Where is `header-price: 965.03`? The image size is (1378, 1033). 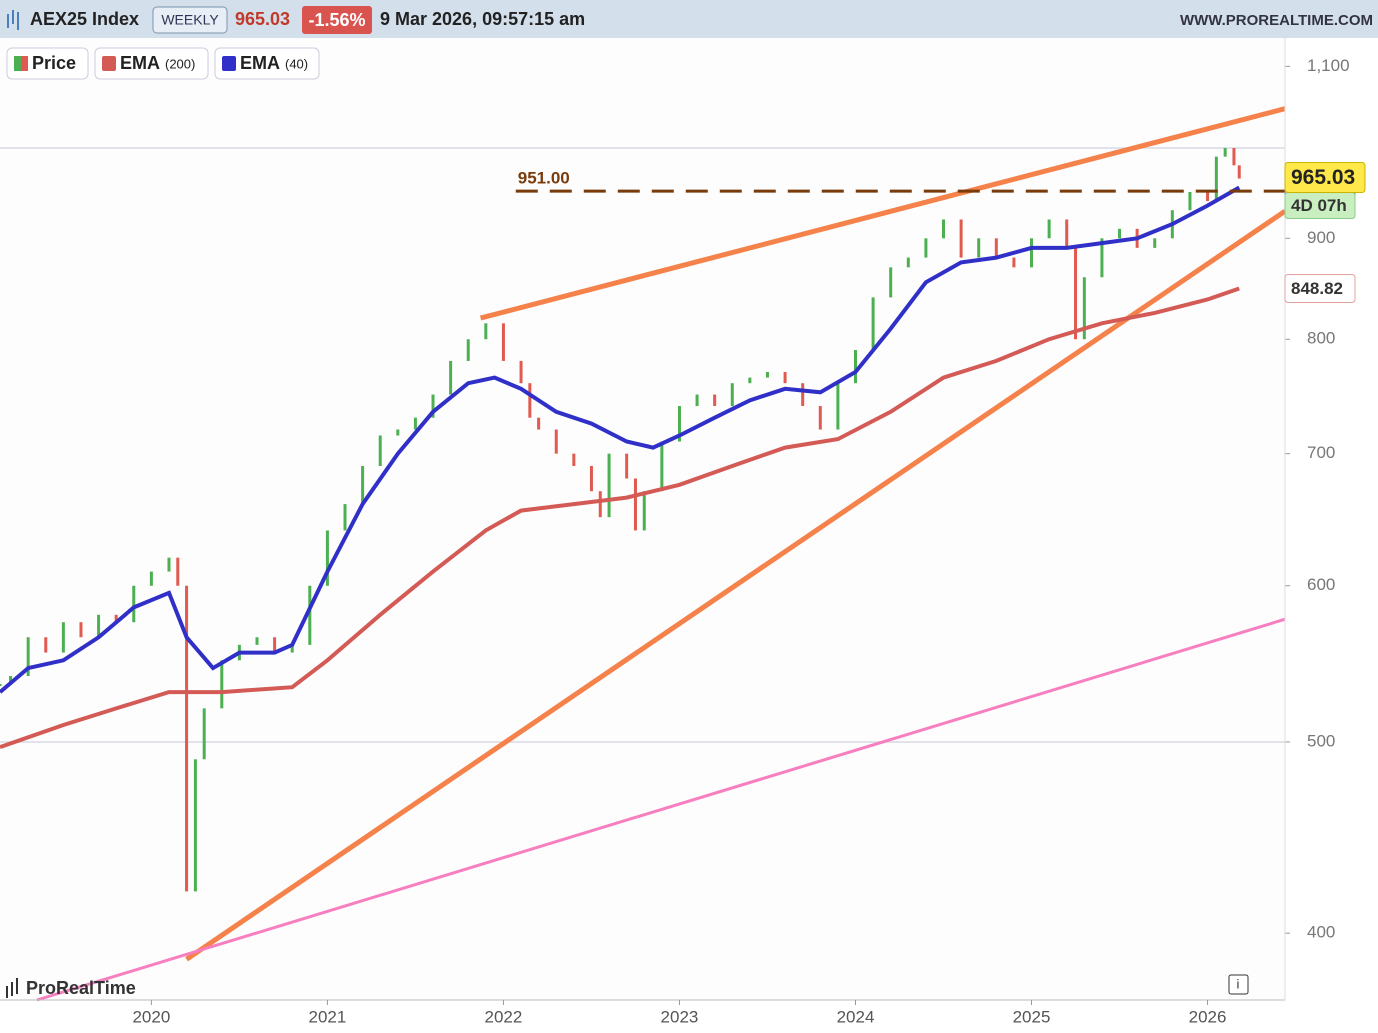
header-price: 965.03 is located at coordinates (262, 19).